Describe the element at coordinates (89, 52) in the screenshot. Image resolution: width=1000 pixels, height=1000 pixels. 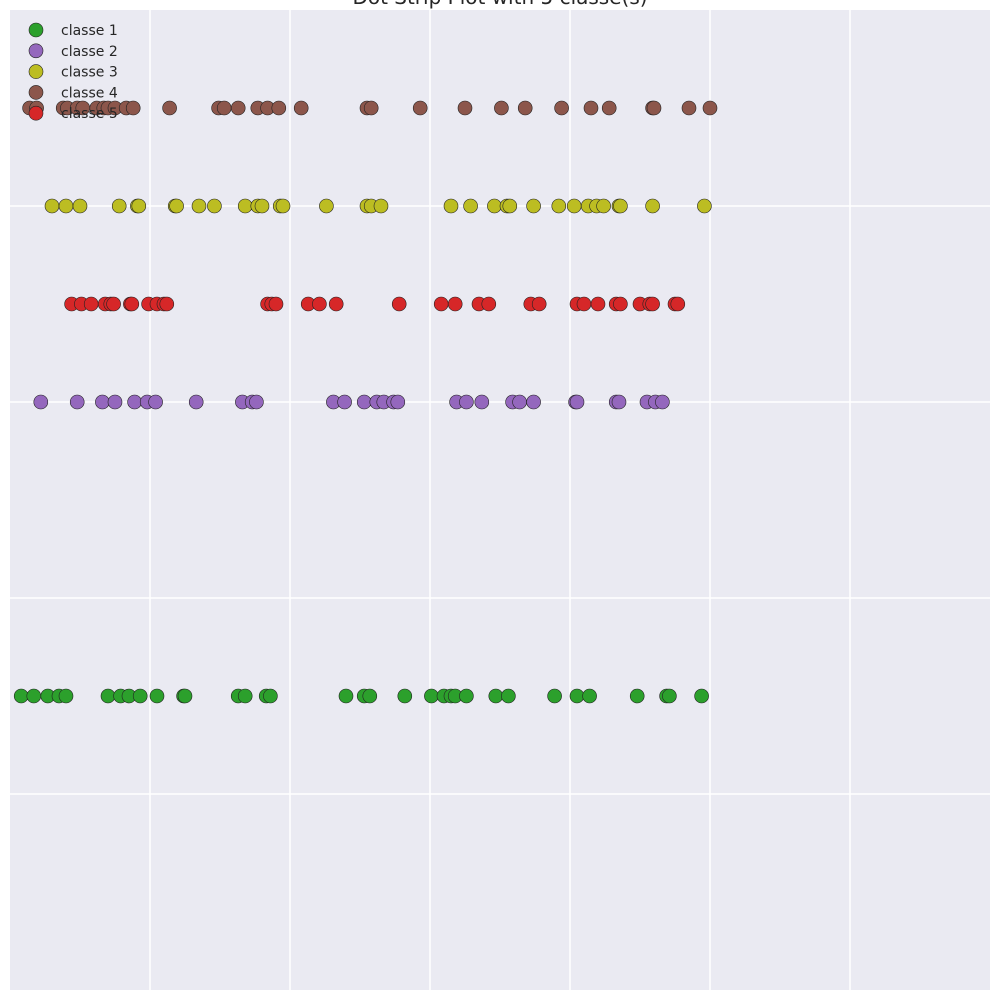
I see `legend-label: classe 2` at that location.